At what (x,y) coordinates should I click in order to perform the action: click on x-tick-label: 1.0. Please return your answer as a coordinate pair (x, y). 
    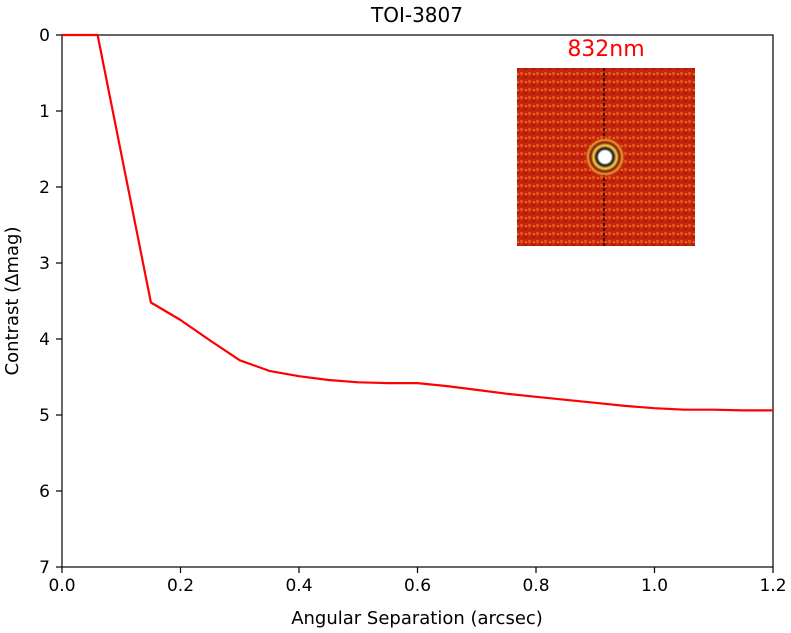
    Looking at the image, I should click on (654, 586).